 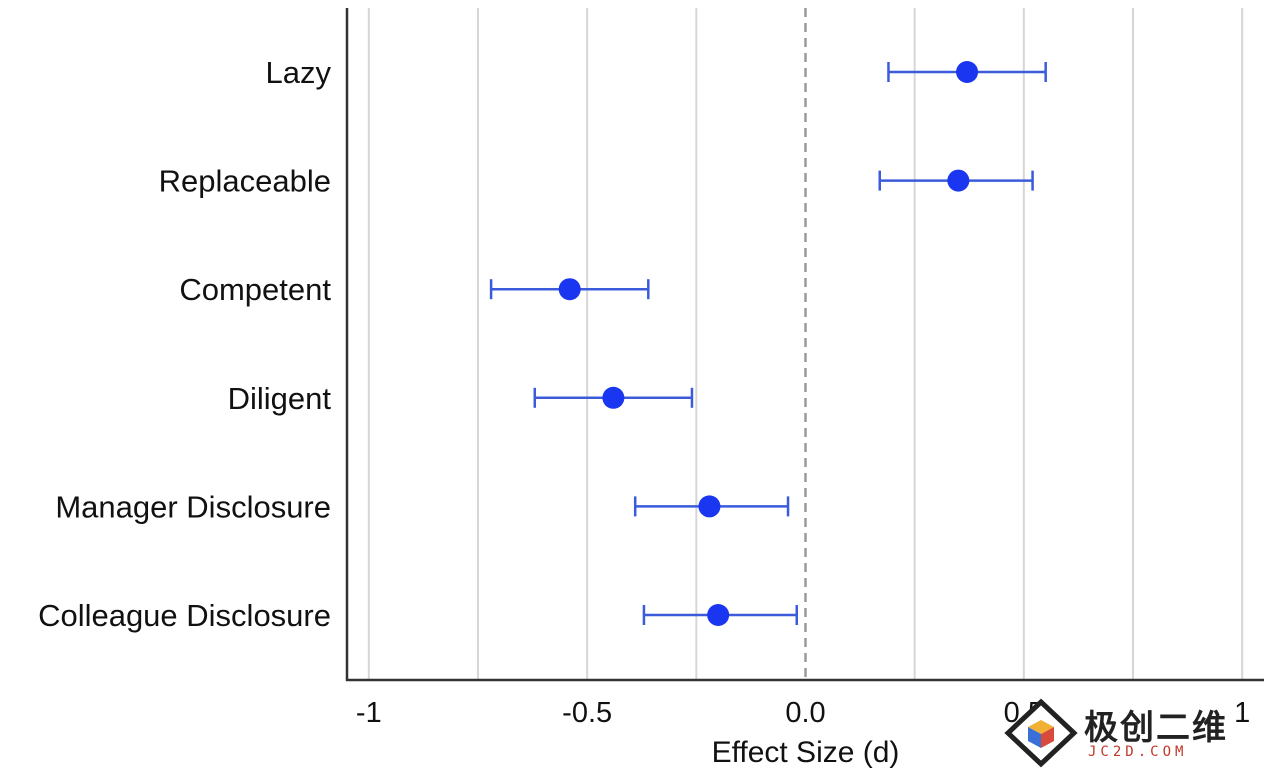 What do you see at coordinates (806, 752) in the screenshot?
I see `x-axis-title: Effect Size (d)` at bounding box center [806, 752].